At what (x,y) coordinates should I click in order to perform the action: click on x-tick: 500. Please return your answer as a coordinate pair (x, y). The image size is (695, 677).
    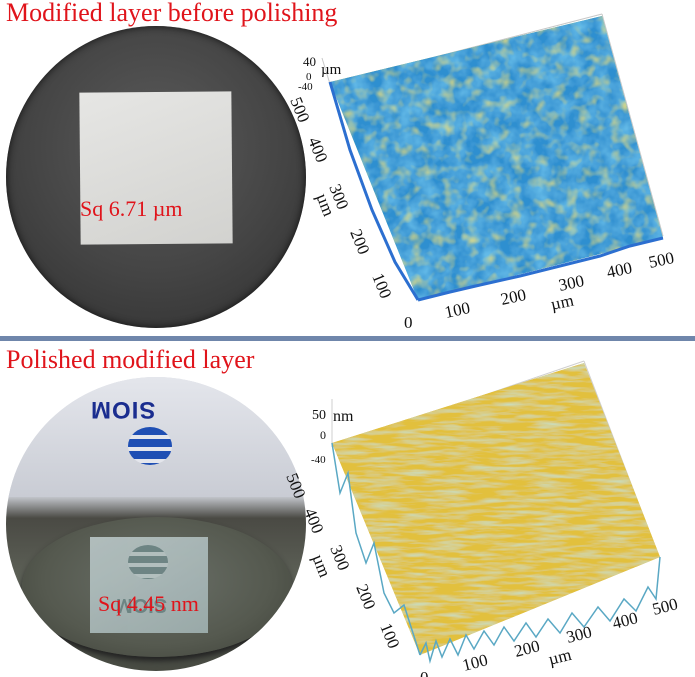
    Looking at the image, I should click on (661, 260).